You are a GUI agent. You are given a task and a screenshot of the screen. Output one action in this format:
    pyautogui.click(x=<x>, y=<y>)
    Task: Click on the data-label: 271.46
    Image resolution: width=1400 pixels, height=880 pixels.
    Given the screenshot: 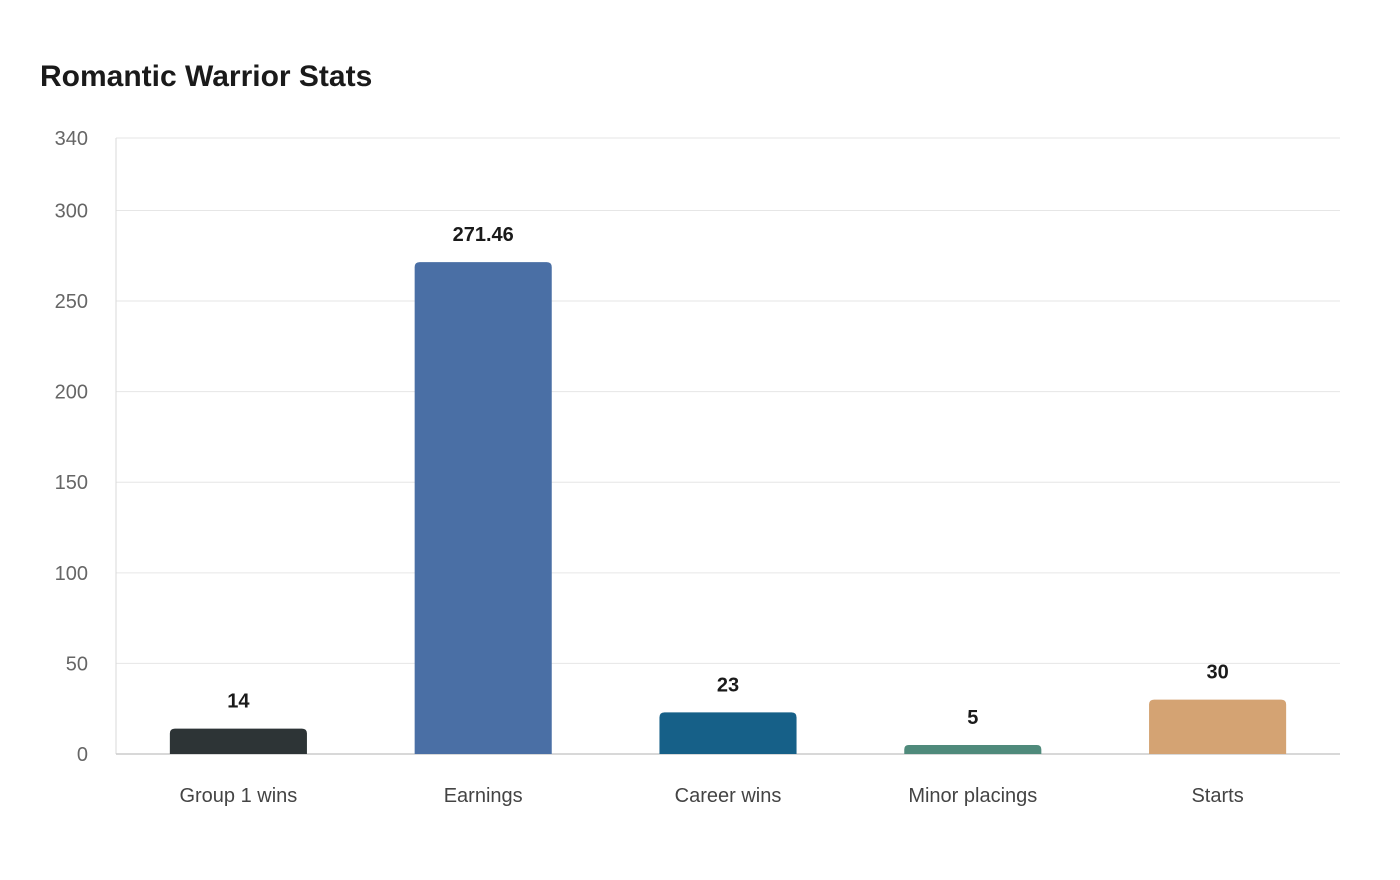 What is the action you would take?
    pyautogui.click(x=483, y=235)
    